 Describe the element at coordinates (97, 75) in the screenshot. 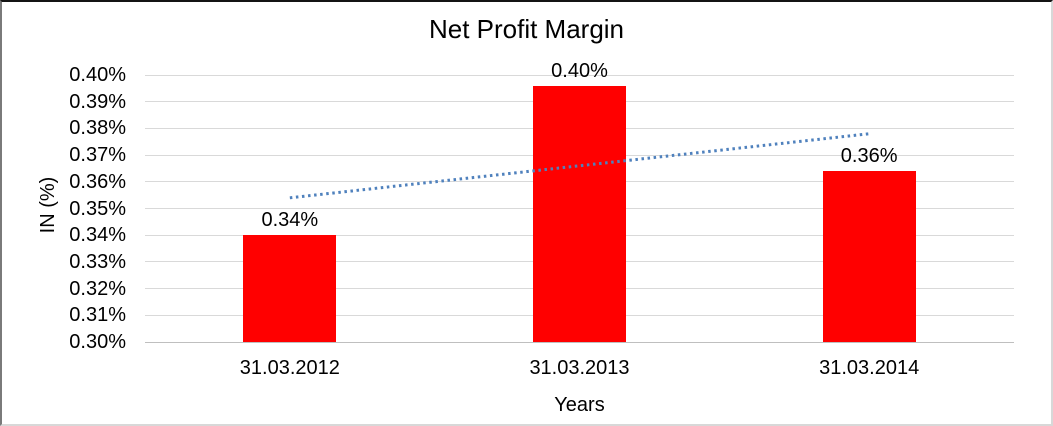

I see `y-tick-label: 0.40%` at that location.